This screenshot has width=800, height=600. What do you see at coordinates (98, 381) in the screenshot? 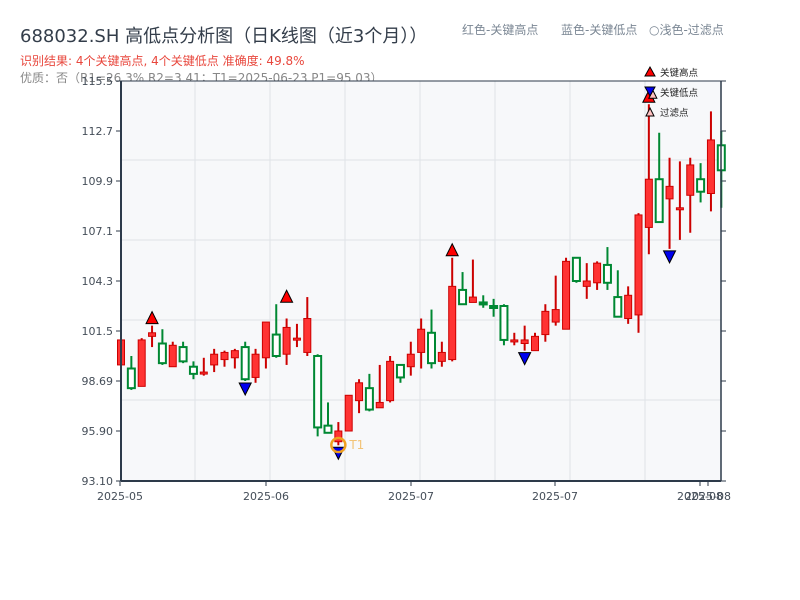
I see `y-tick-label: 98.69` at bounding box center [98, 381].